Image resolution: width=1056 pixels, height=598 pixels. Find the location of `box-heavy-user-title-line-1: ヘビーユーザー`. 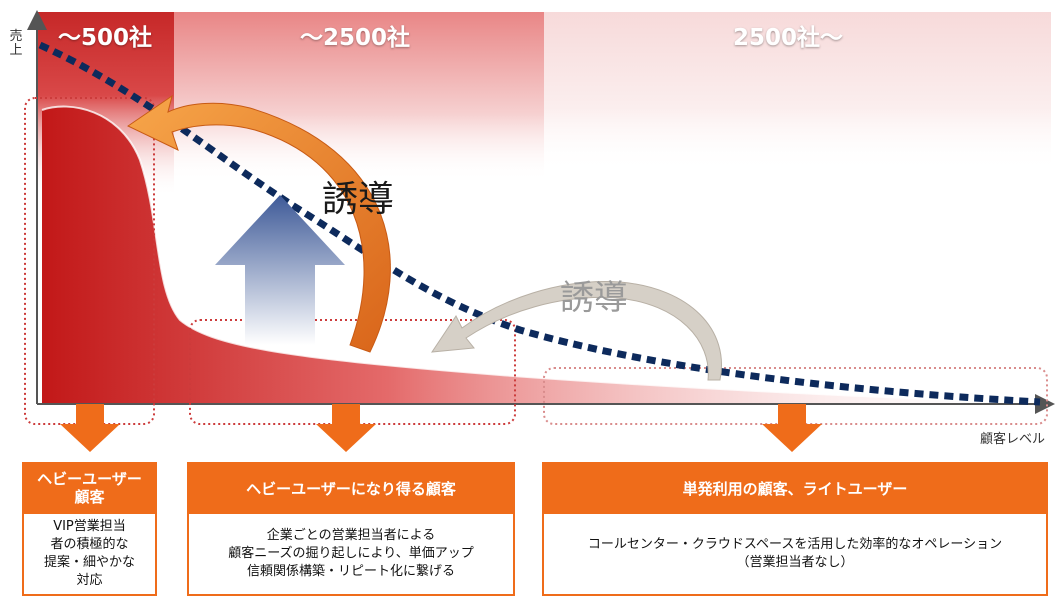

box-heavy-user-title-line-1: ヘビーユーザー is located at coordinates (89, 479).